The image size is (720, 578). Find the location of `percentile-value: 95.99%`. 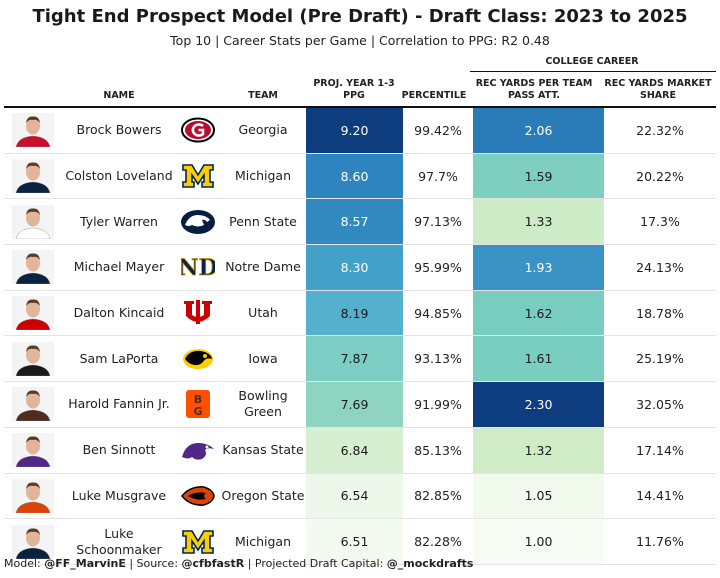

percentile-value: 95.99% is located at coordinates (438, 267).